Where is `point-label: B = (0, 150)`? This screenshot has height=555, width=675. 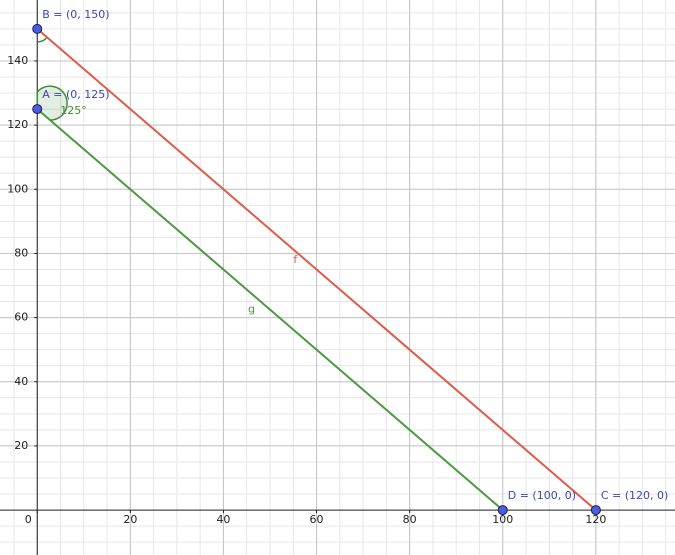
point-label: B = (0, 150) is located at coordinates (75, 14).